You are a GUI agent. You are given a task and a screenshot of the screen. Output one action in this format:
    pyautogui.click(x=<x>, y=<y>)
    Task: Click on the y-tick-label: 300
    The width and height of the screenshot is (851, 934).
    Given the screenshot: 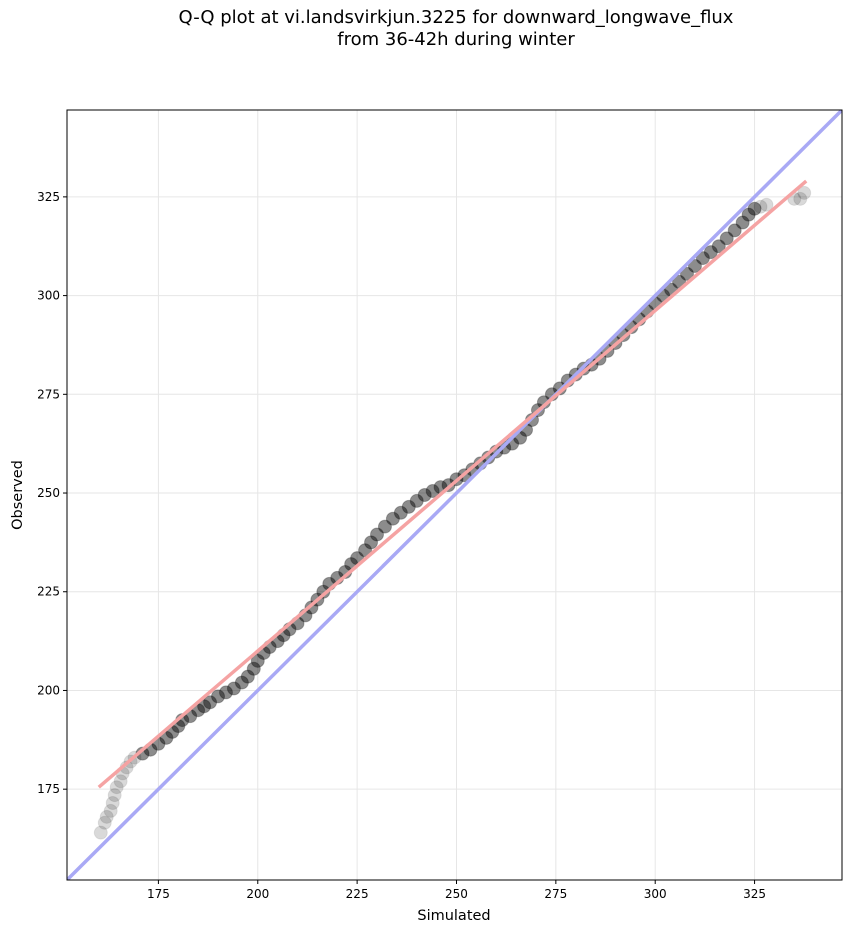 What is the action you would take?
    pyautogui.click(x=48, y=296)
    